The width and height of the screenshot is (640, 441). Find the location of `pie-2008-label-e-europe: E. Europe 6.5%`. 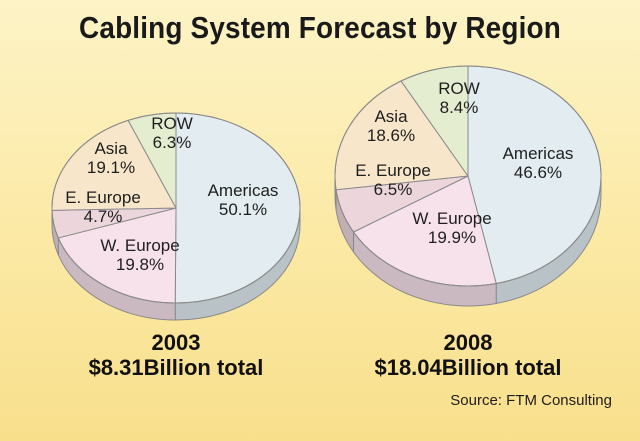

pie-2008-label-e-europe: E. Europe 6.5% is located at coordinates (393, 180).